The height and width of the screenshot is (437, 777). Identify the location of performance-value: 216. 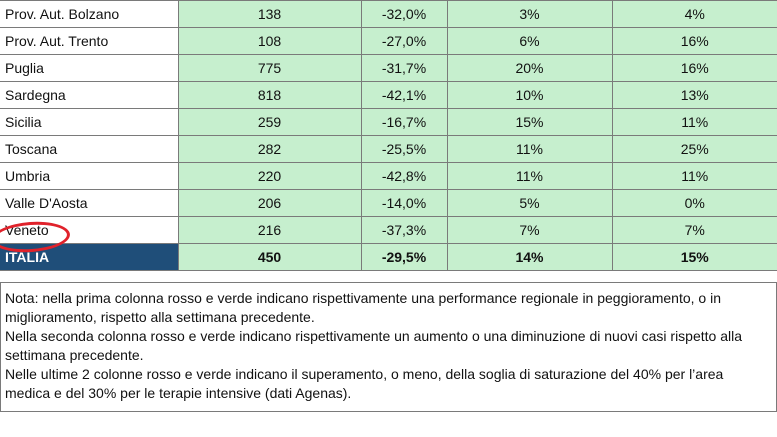
(269, 230).